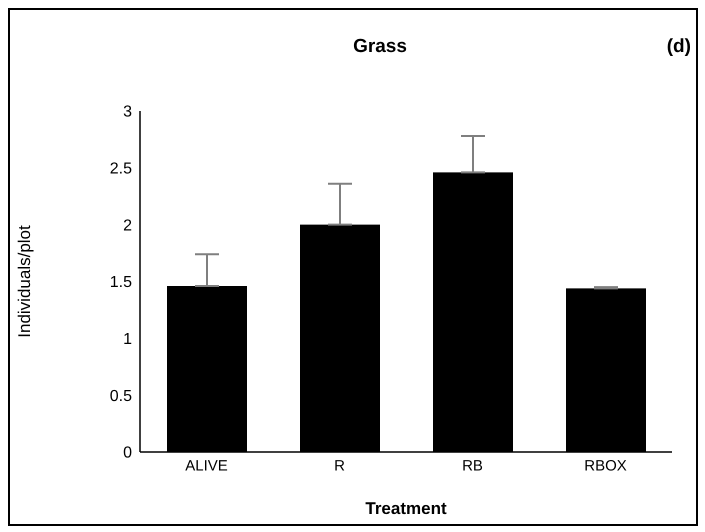 The height and width of the screenshot is (532, 705). I want to click on y-tick-label: 1.5, so click(121, 283).